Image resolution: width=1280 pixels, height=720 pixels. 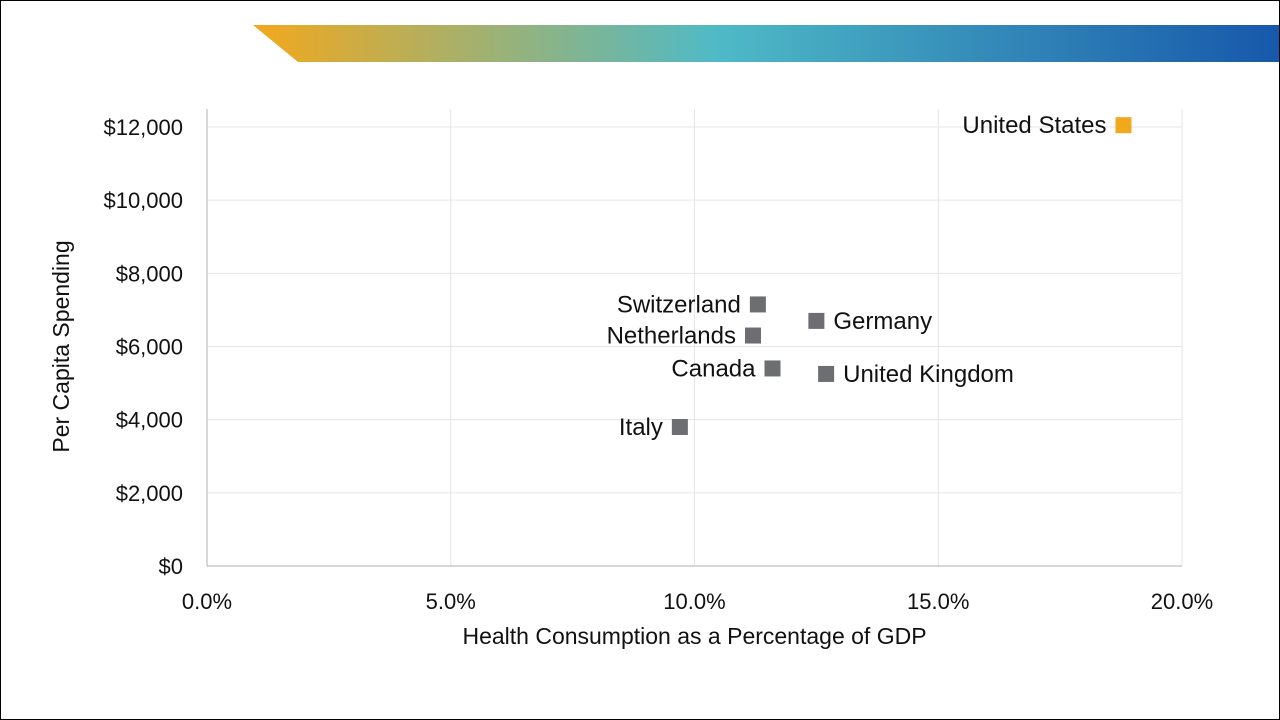 What do you see at coordinates (171, 566) in the screenshot?
I see `y-tick-label: $0` at bounding box center [171, 566].